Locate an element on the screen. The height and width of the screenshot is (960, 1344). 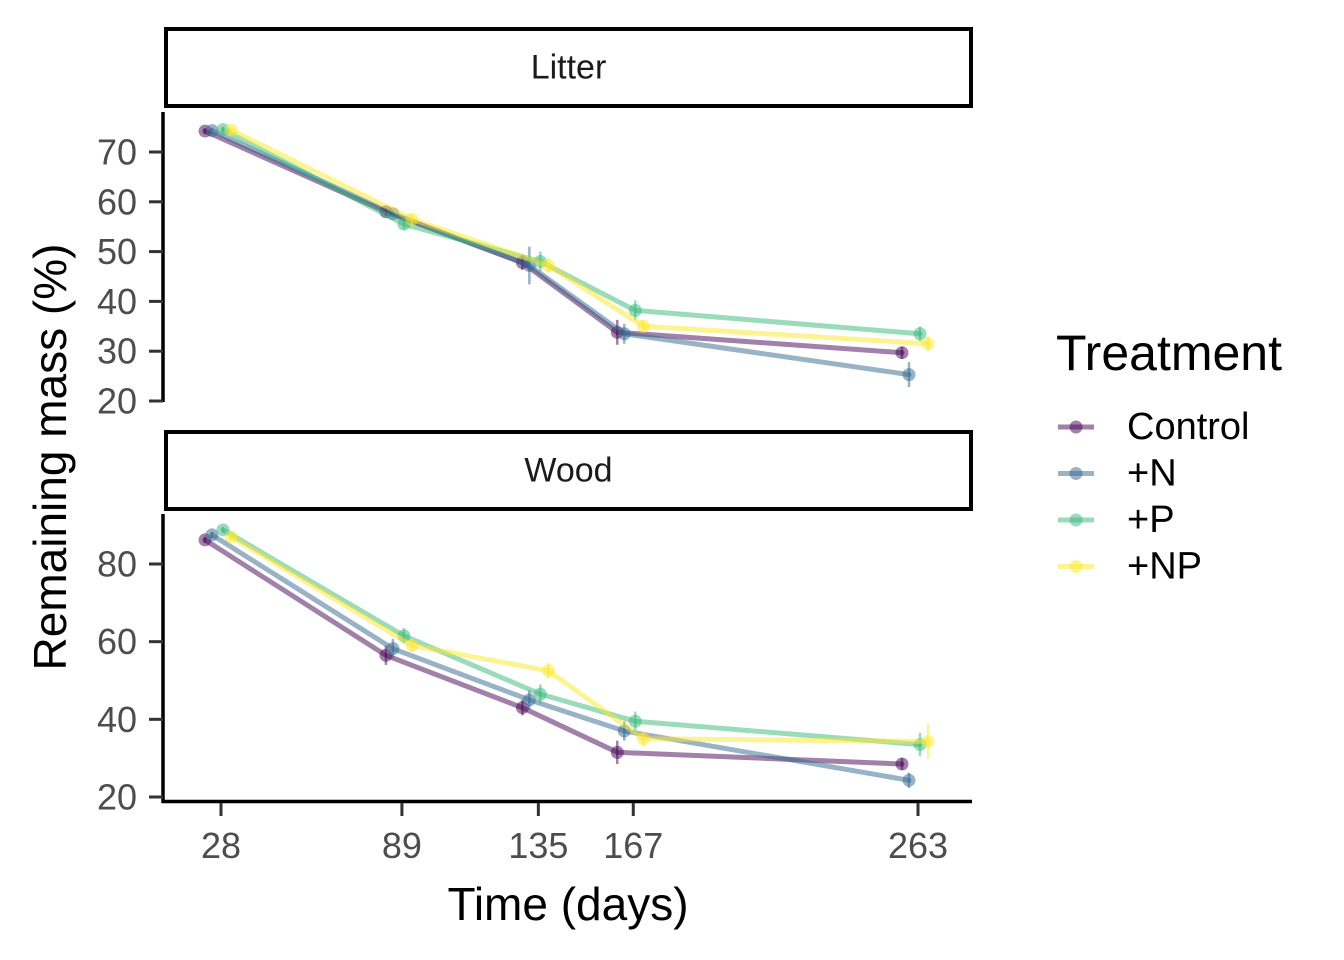
legend: Treatment Control +N+P +NP is located at coordinates (1169, 456).